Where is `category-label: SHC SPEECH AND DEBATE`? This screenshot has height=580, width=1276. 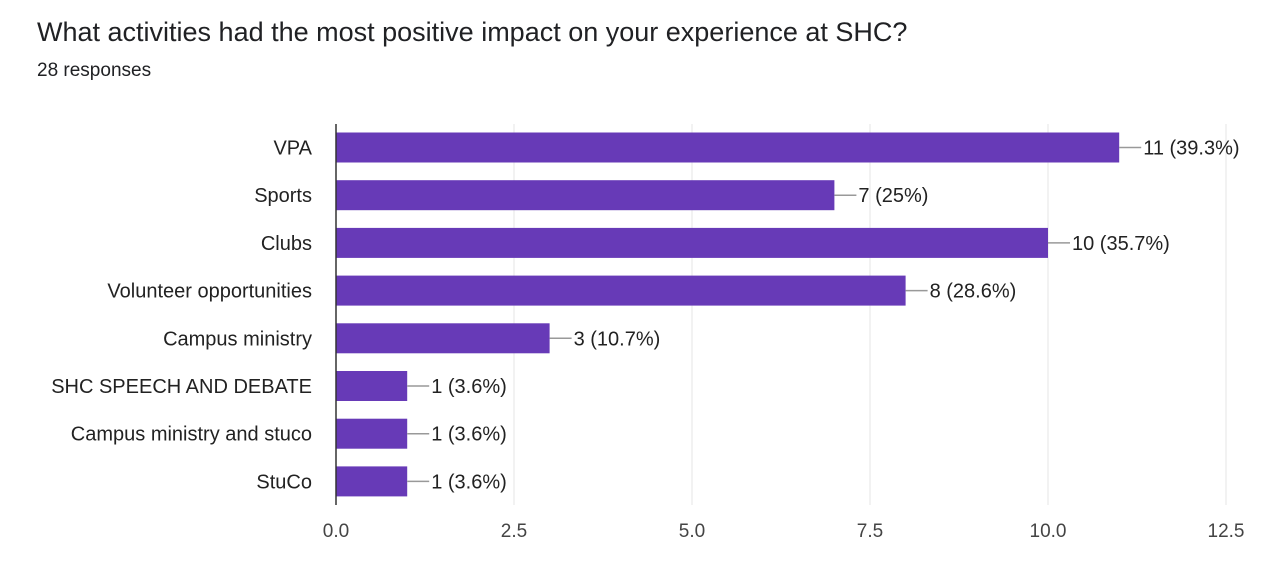 category-label: SHC SPEECH AND DEBATE is located at coordinates (181, 387).